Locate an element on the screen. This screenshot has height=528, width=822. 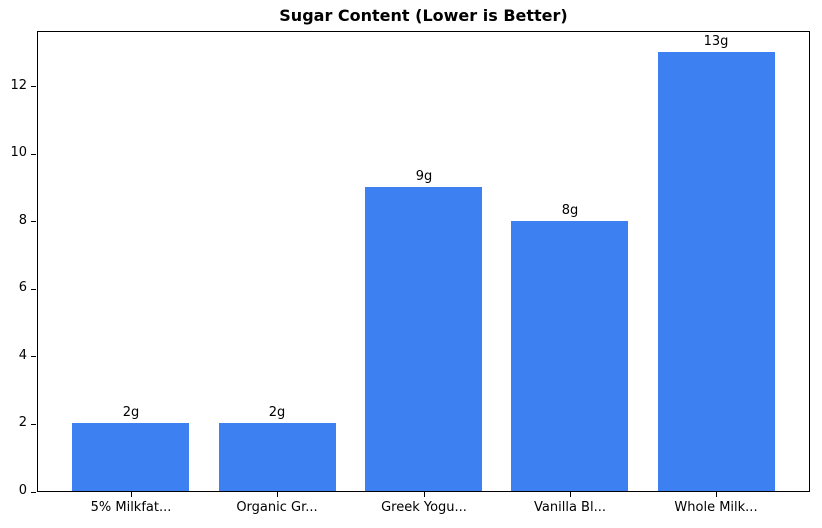
bar-value-label: 8g is located at coordinates (570, 210).